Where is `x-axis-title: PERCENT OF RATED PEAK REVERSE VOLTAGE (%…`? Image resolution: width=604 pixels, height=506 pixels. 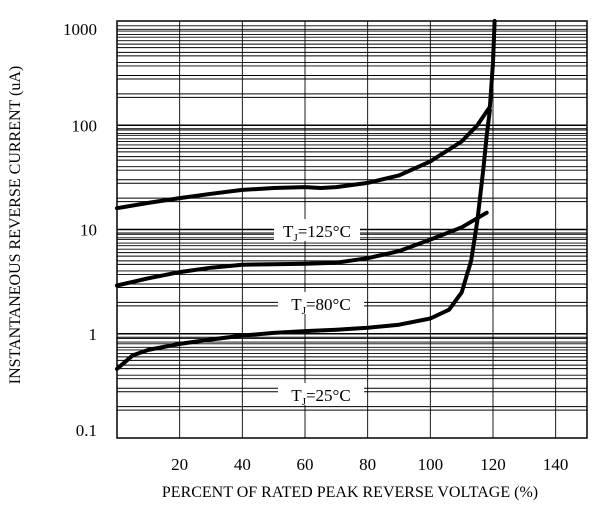 x-axis-title: PERCENT OF RATED PEAK REVERSE VOLTAGE (%… is located at coordinates (350, 492).